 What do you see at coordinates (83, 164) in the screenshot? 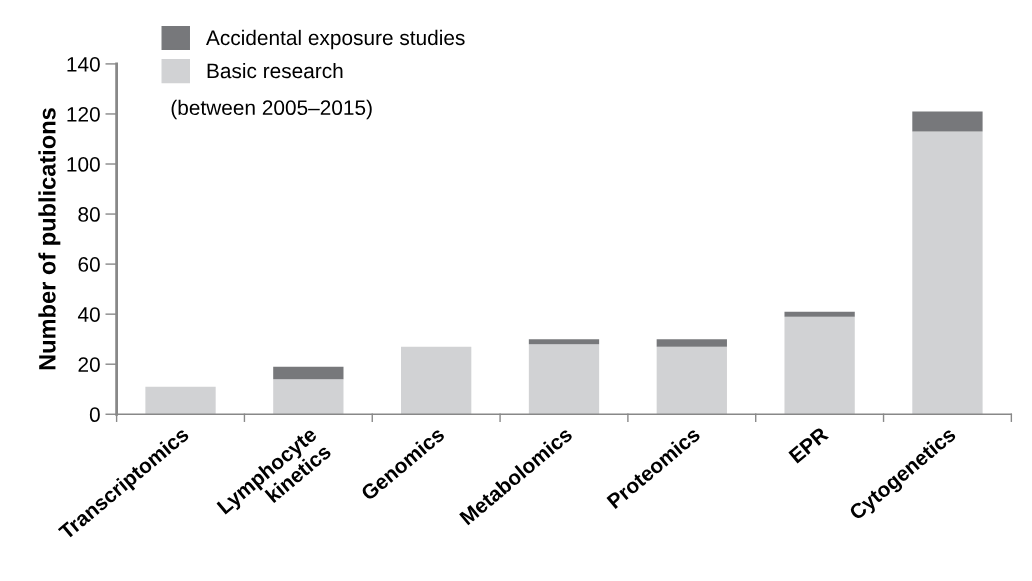
I see `y-tick-label: 100` at bounding box center [83, 164].